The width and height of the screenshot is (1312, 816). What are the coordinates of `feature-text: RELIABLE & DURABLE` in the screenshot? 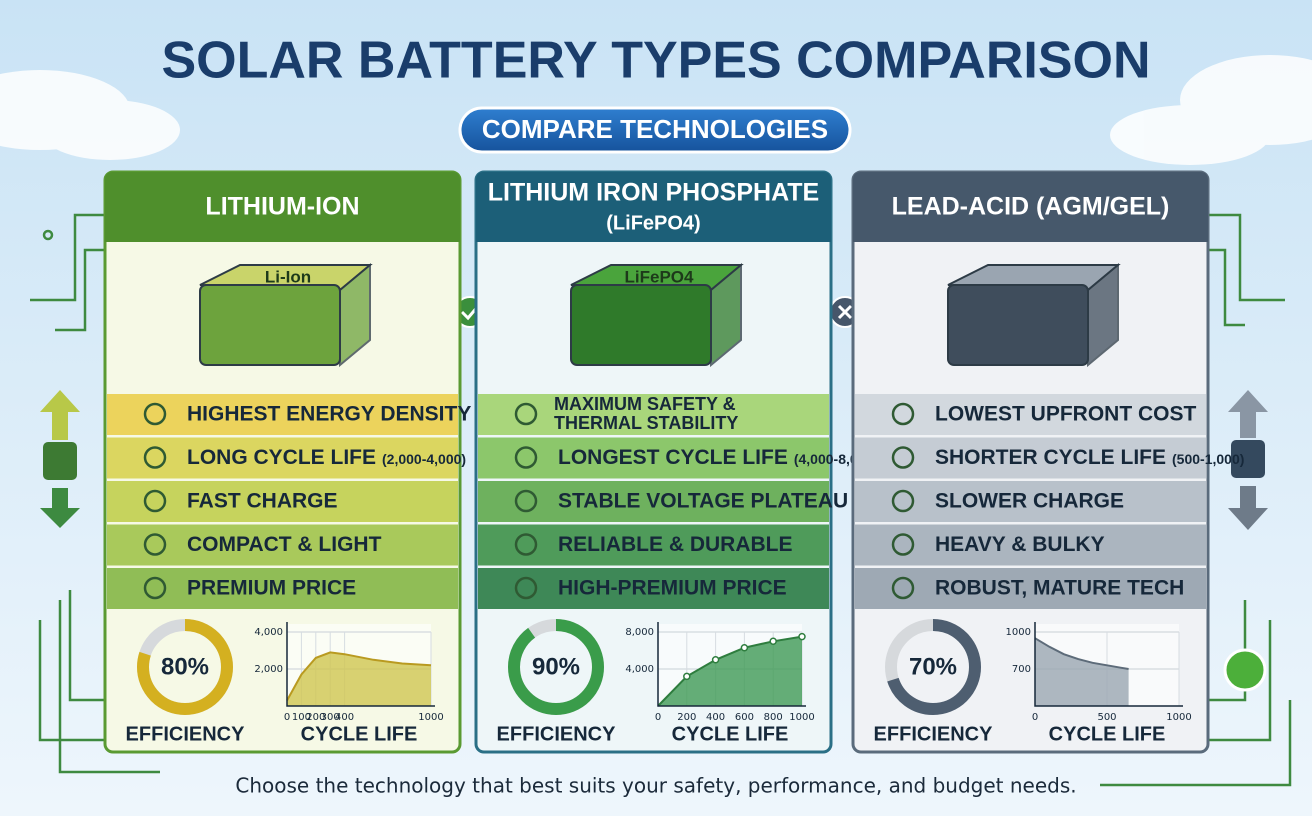 It's located at (675, 544).